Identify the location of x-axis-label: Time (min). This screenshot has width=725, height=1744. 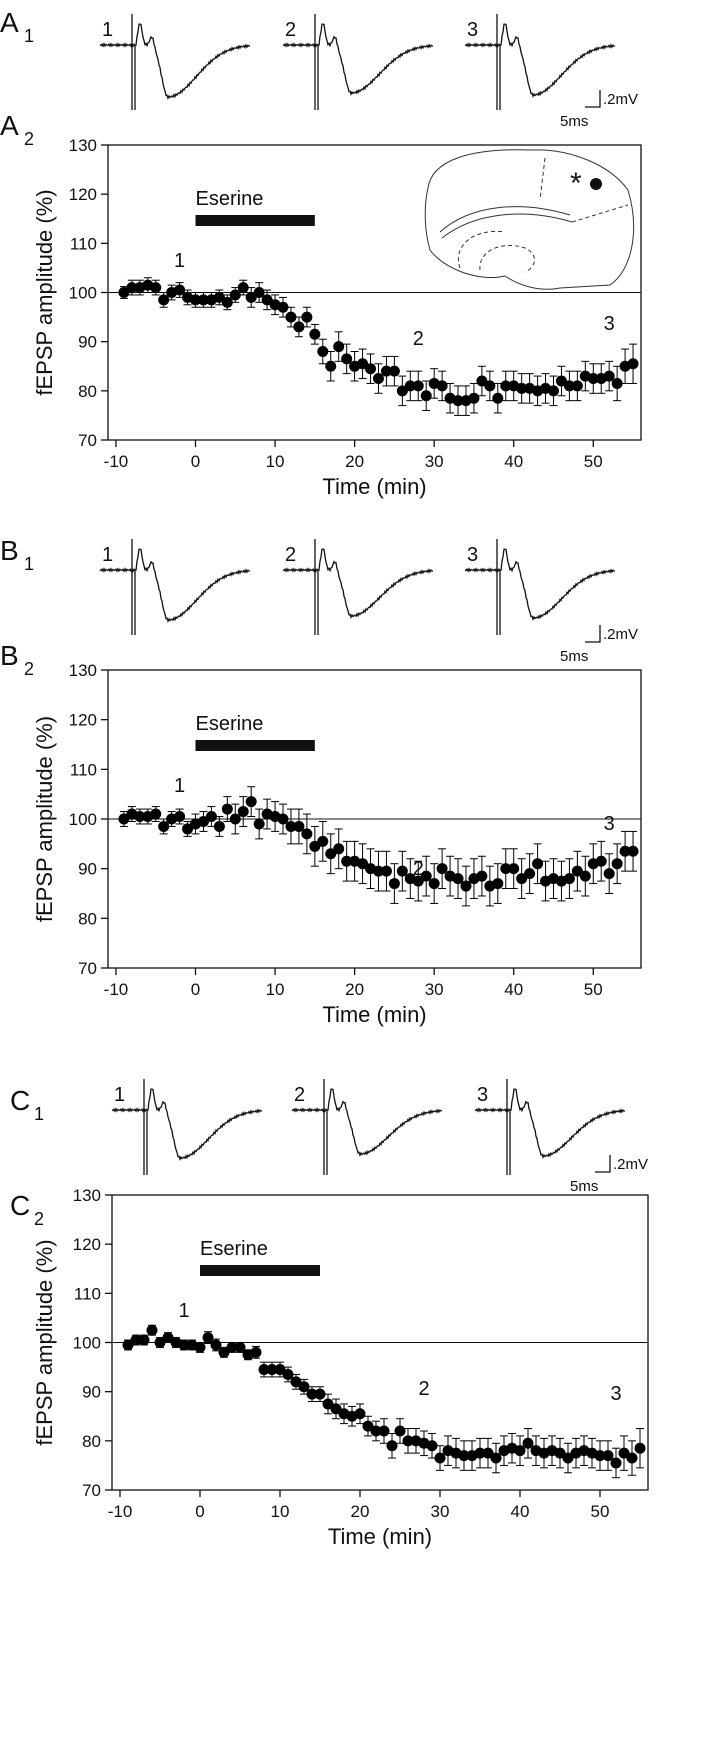
(374, 1014).